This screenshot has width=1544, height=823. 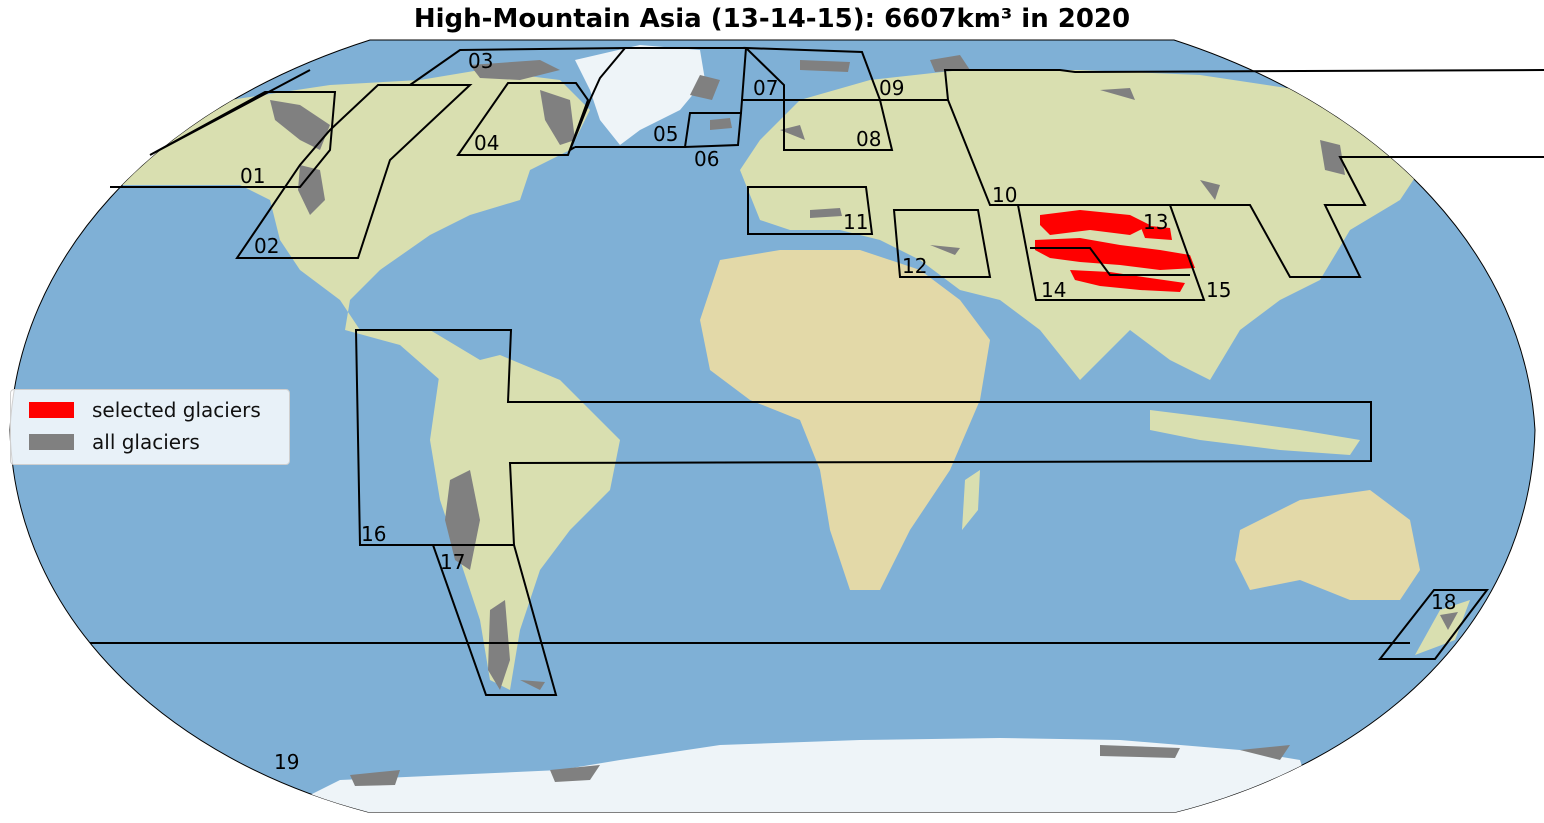 I want to click on africa-landmass, so click(x=845, y=420).